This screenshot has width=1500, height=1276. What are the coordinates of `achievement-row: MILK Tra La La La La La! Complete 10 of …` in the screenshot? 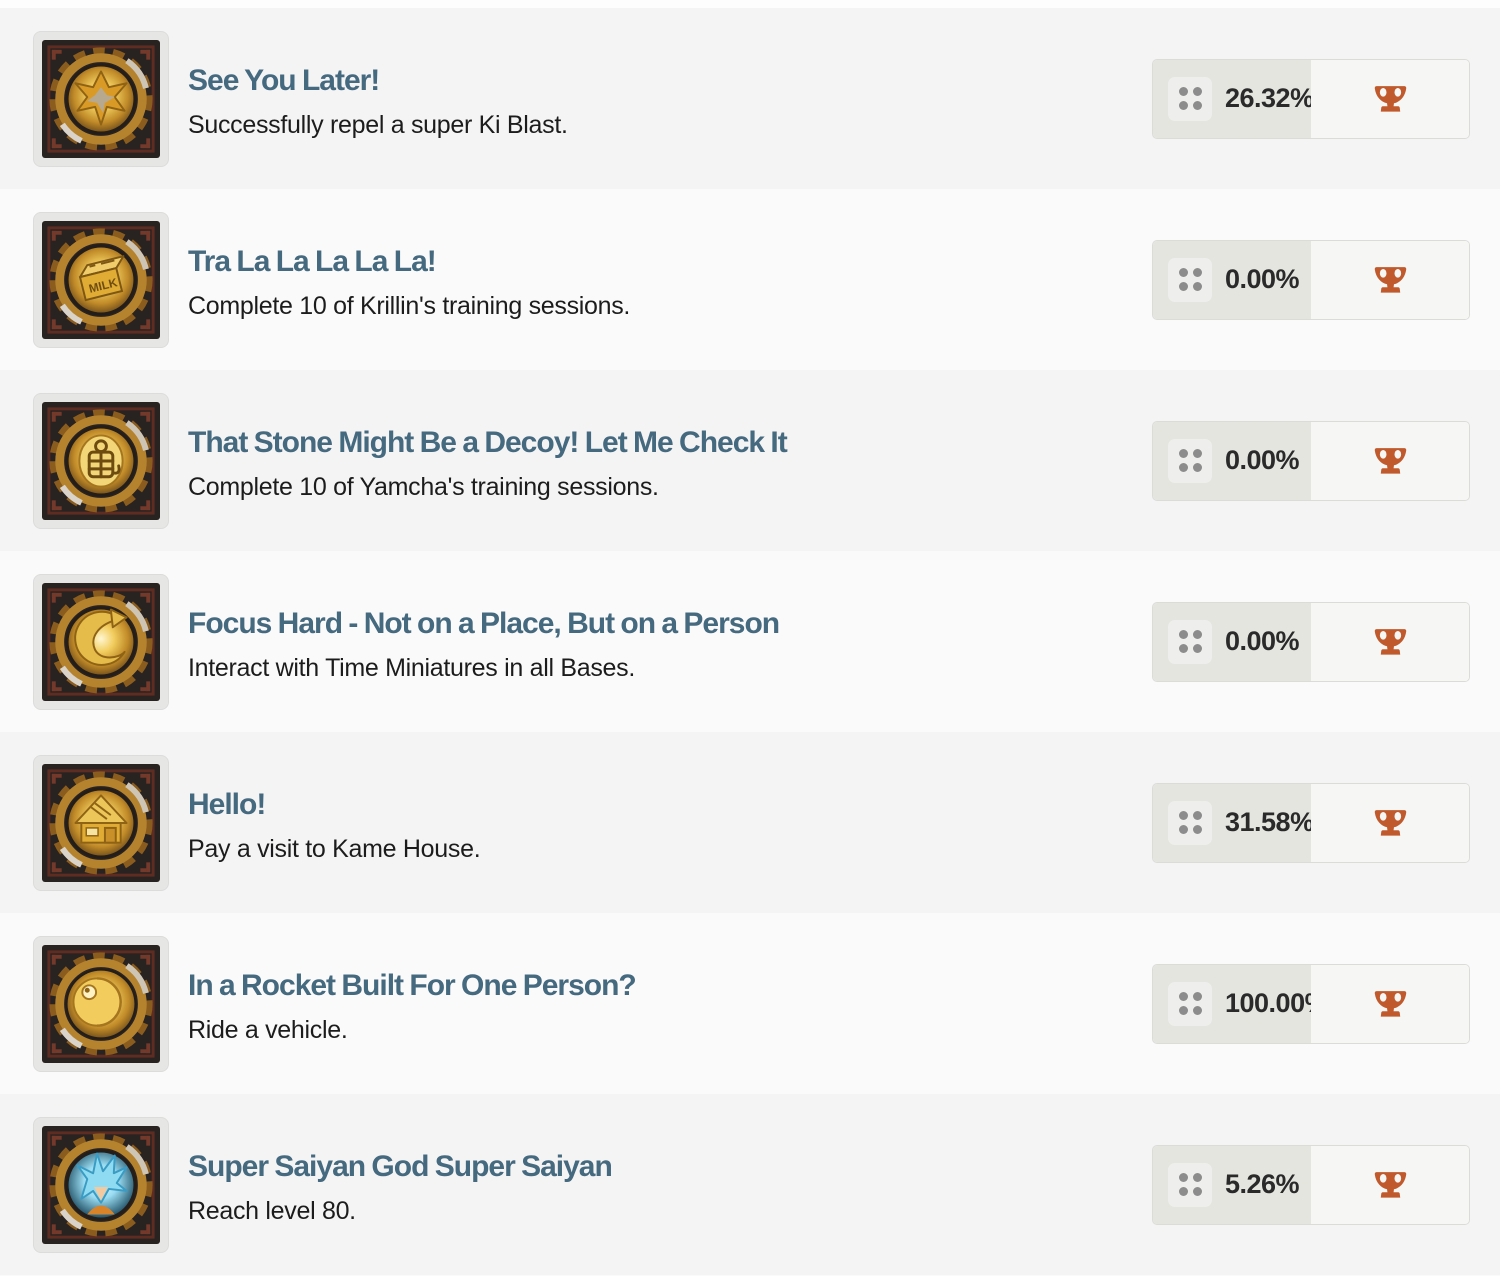 It's located at (750, 279).